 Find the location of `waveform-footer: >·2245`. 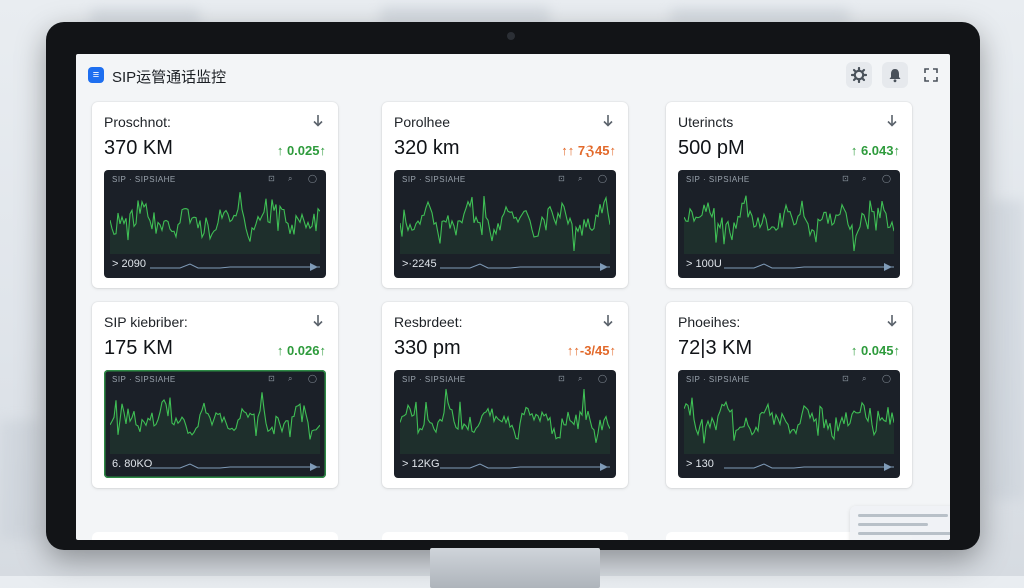

waveform-footer: >·2245 is located at coordinates (419, 264).